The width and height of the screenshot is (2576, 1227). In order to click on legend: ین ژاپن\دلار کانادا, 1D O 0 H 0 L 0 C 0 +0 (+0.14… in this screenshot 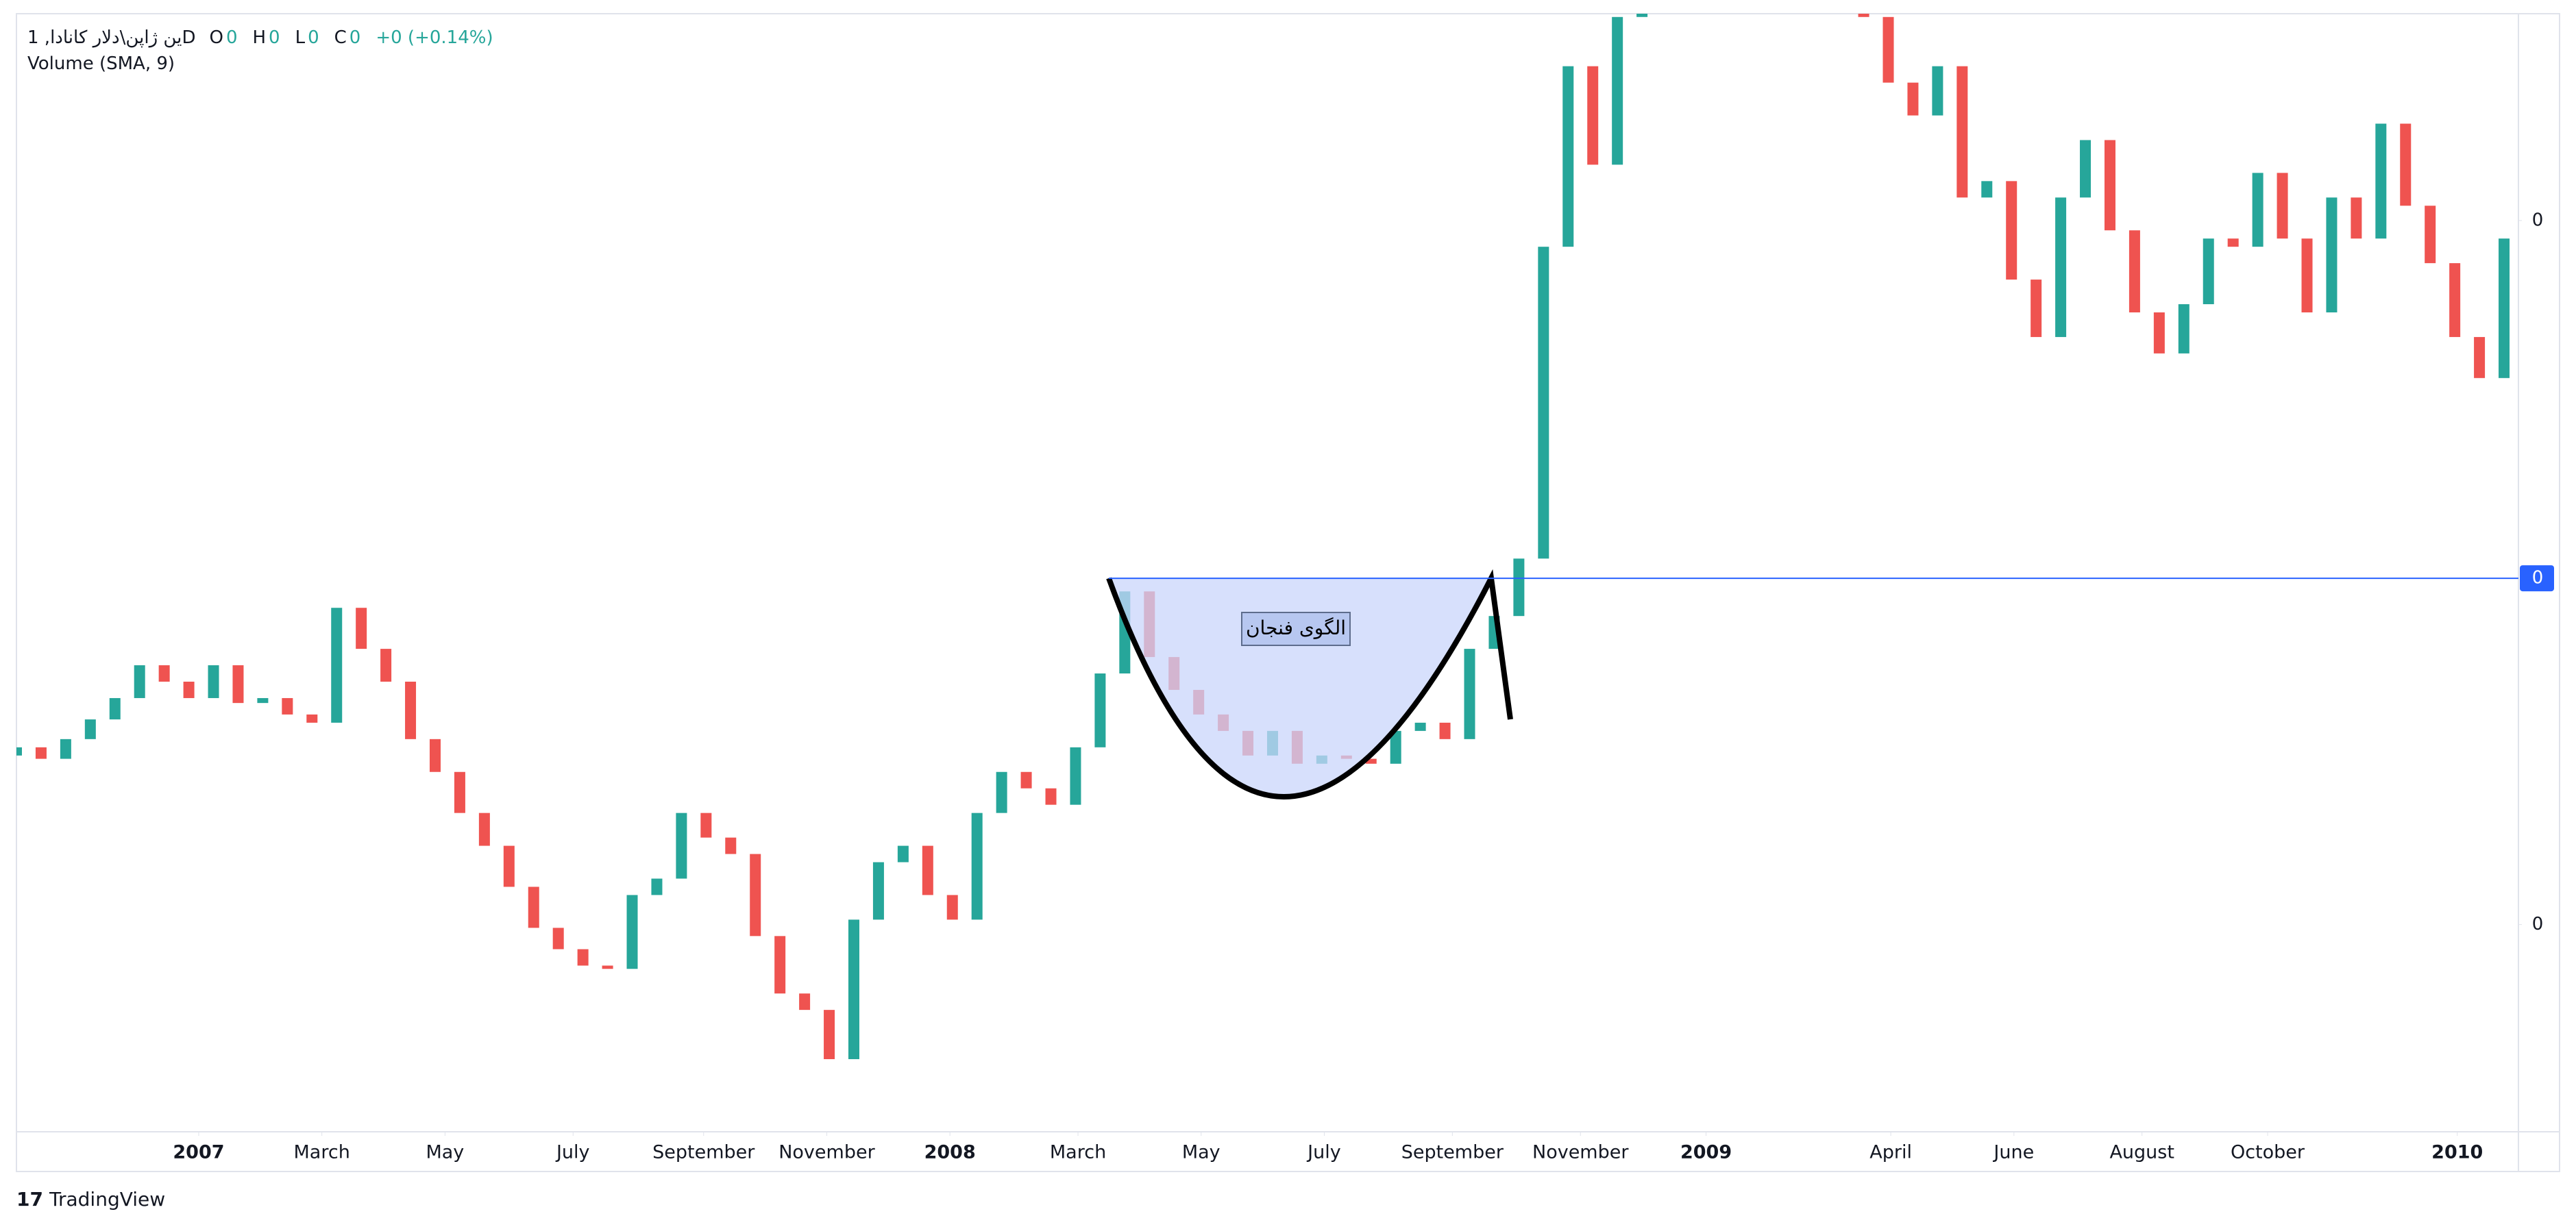, I will do `click(268, 51)`.